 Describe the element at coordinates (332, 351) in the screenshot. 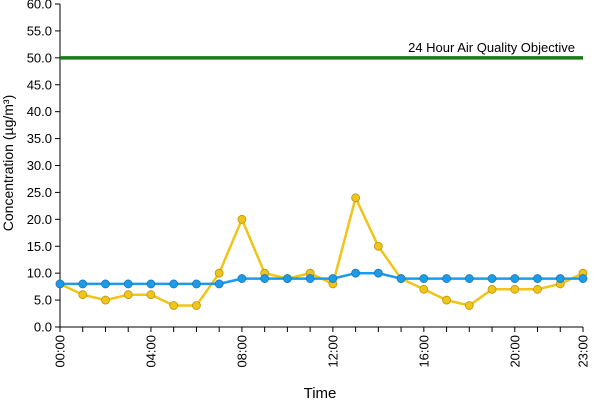

I see `x-tick-label: 12:00` at that location.